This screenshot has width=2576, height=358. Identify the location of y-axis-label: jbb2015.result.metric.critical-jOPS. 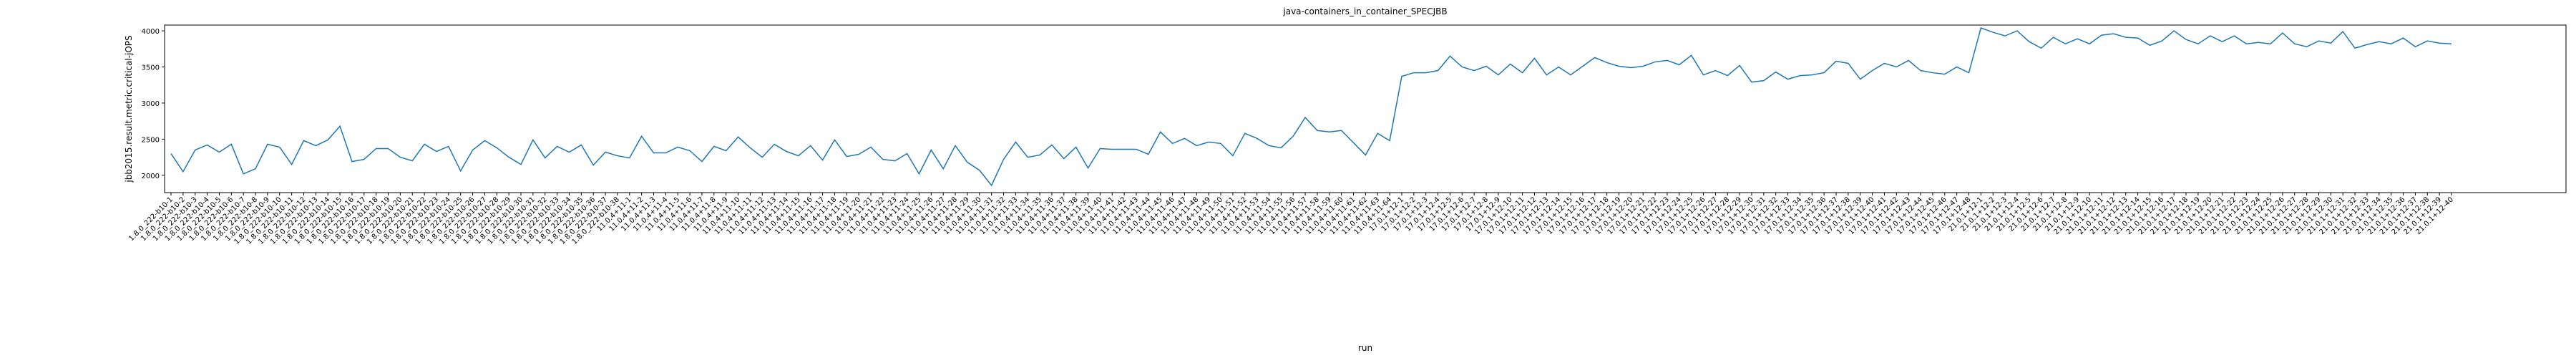
(129, 109).